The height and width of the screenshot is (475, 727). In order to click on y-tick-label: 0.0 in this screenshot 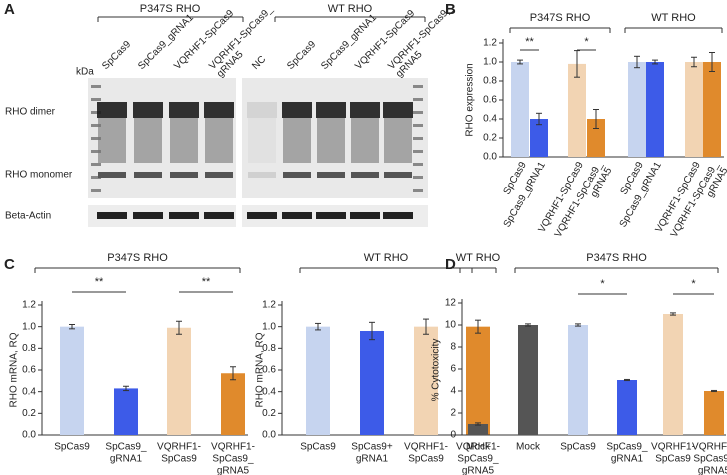, I will do `click(29, 435)`.